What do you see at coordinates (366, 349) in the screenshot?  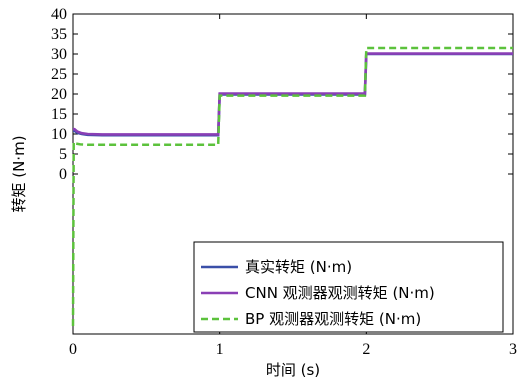 I see `x-tick-label: 2` at bounding box center [366, 349].